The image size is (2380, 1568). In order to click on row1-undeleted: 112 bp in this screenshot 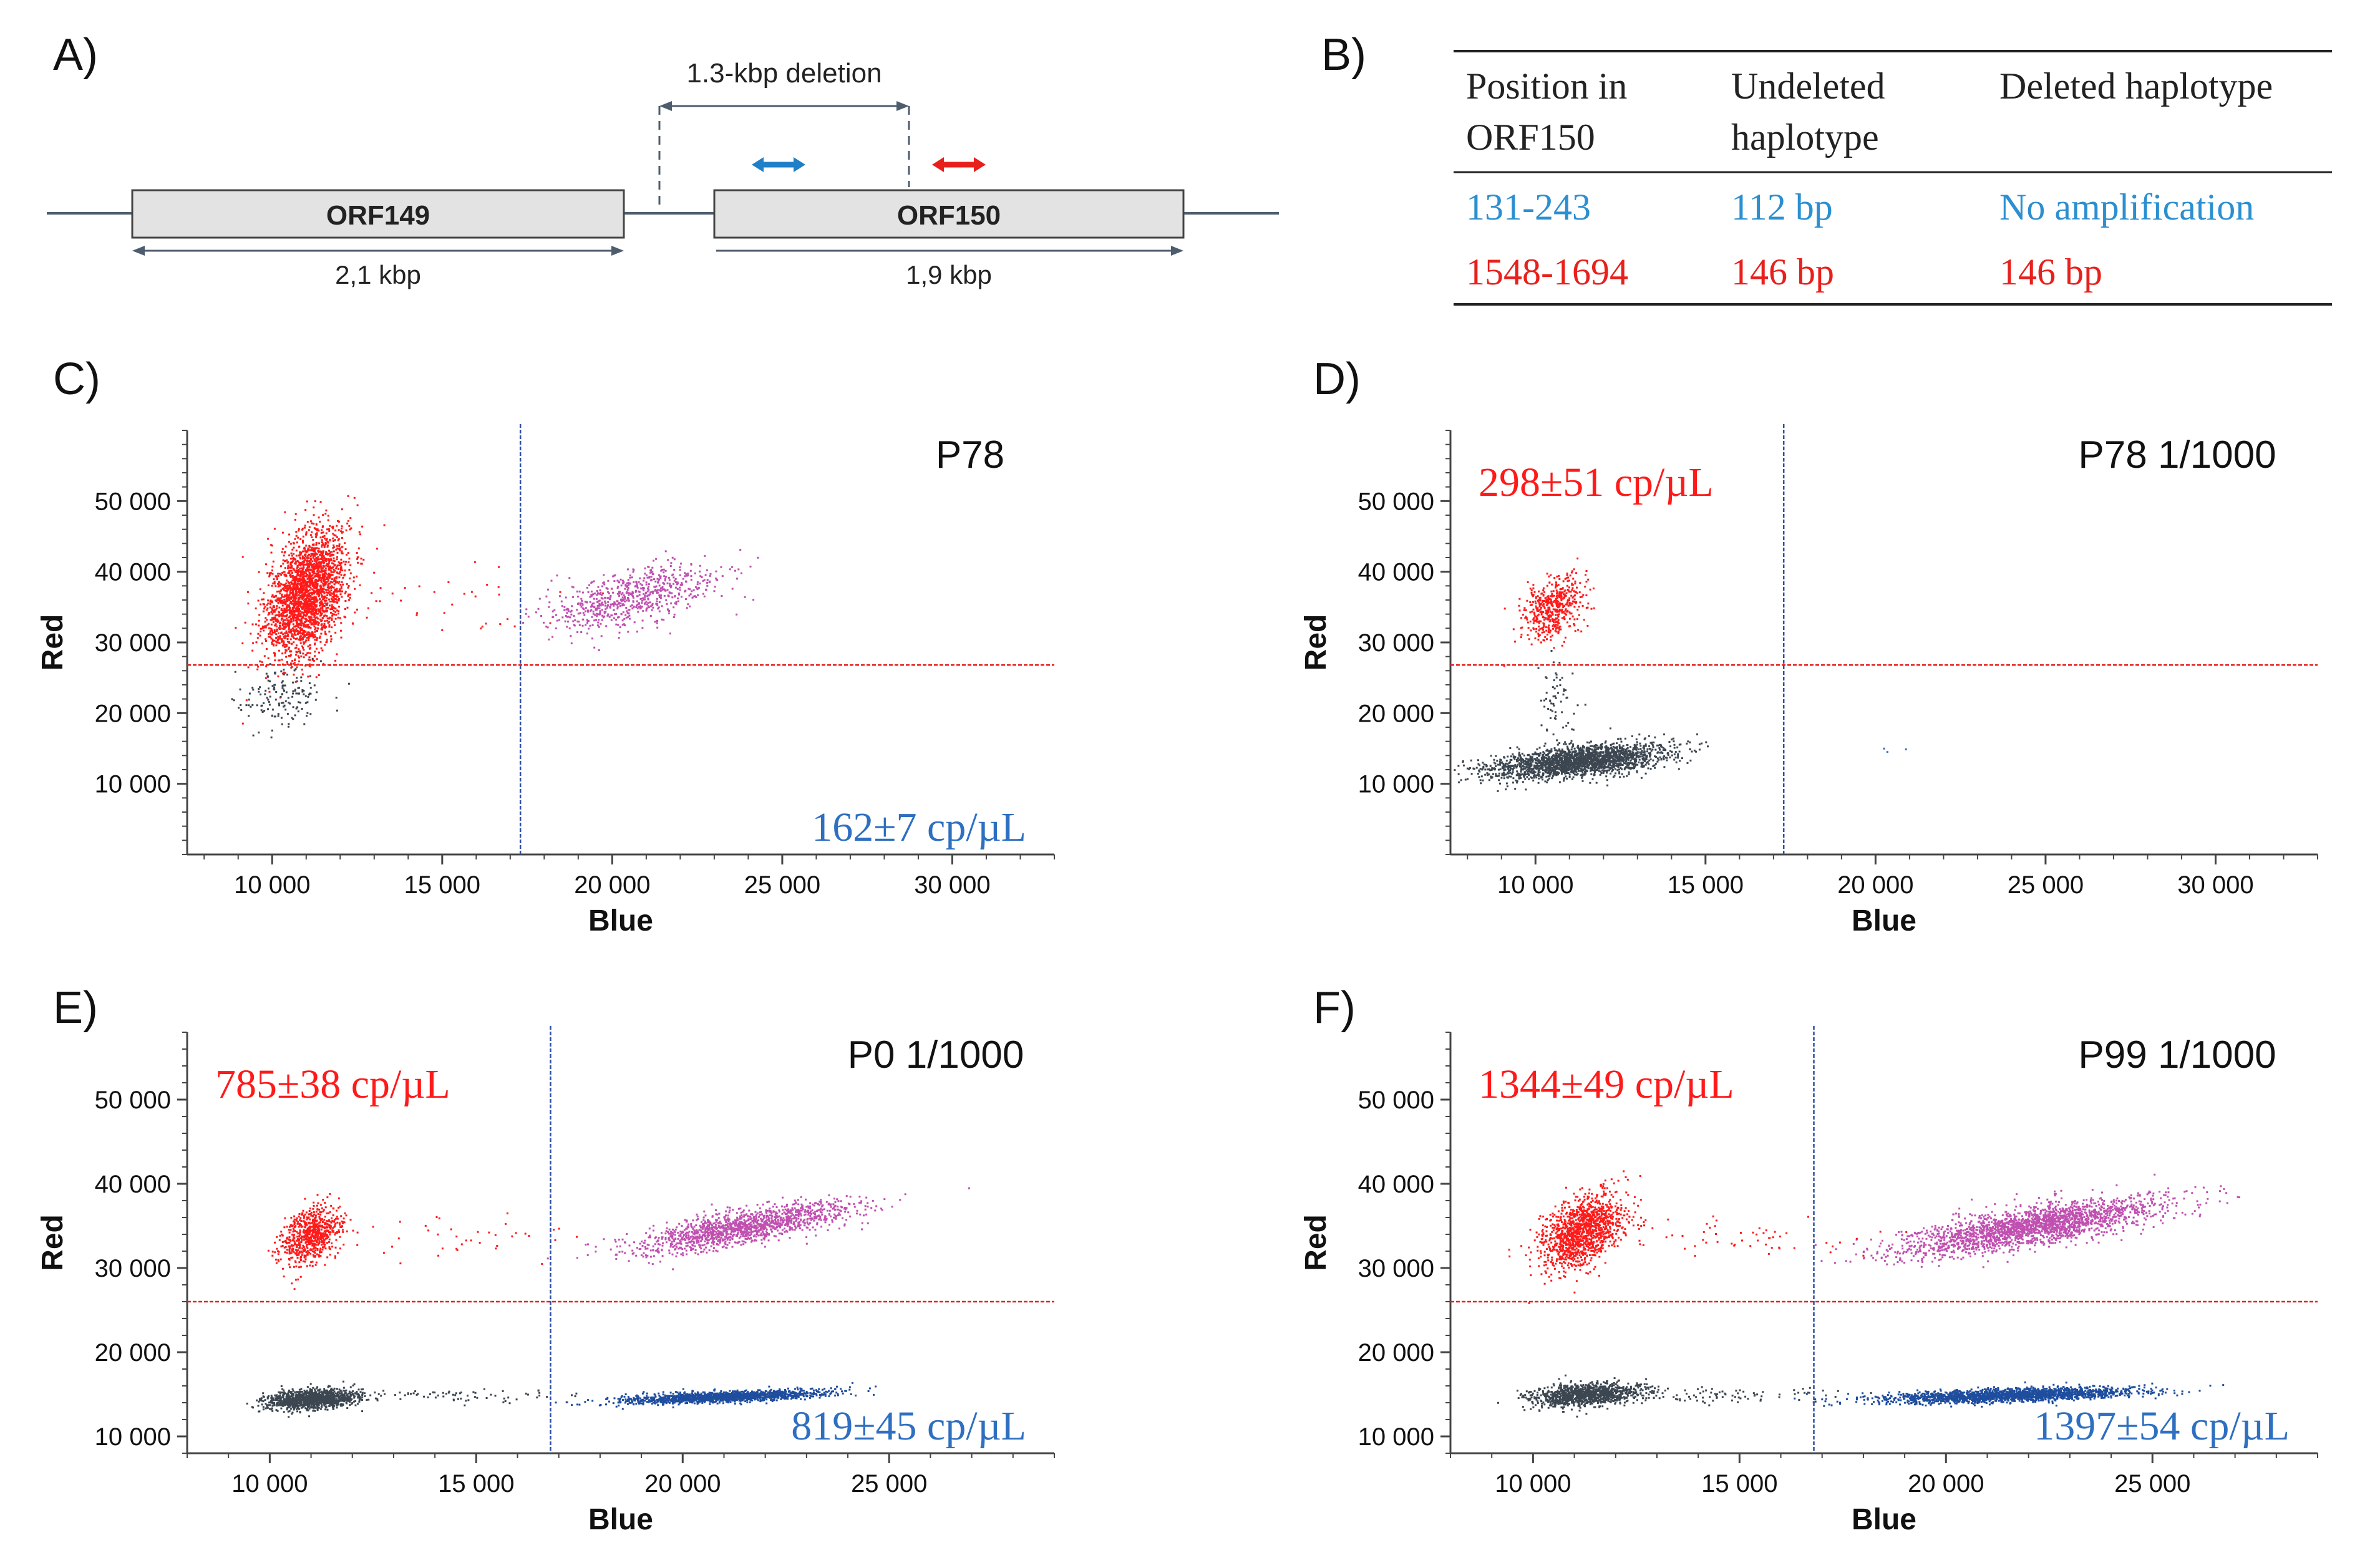, I will do `click(1782, 207)`.